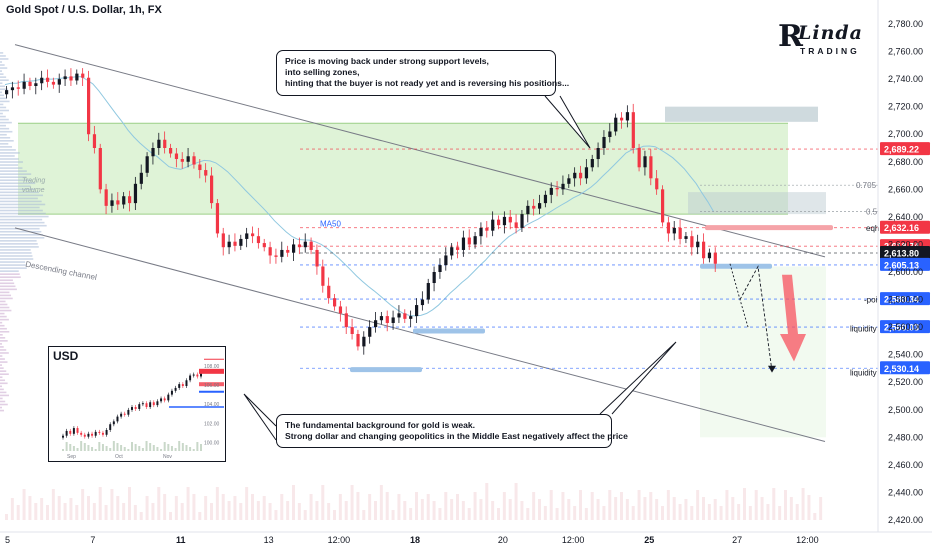  I want to click on y-tick-label: 2,520.00, so click(905, 382).